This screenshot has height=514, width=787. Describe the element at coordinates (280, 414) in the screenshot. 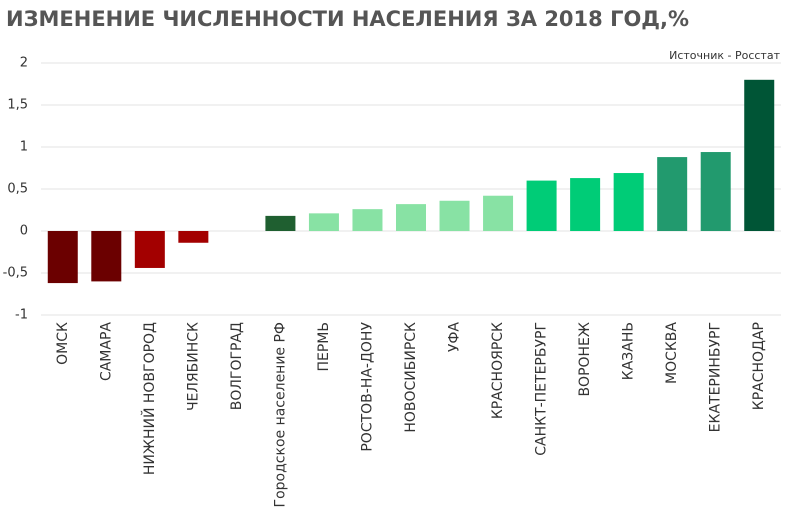

I see `x-tick-label: Городское население РФ` at that location.